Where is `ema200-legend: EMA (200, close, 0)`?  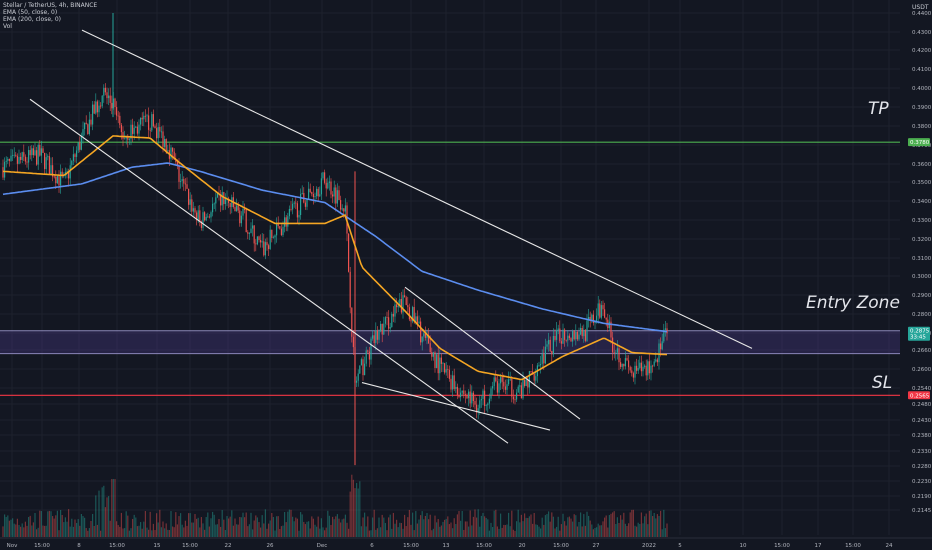 ema200-legend: EMA (200, close, 0) is located at coordinates (32, 19).